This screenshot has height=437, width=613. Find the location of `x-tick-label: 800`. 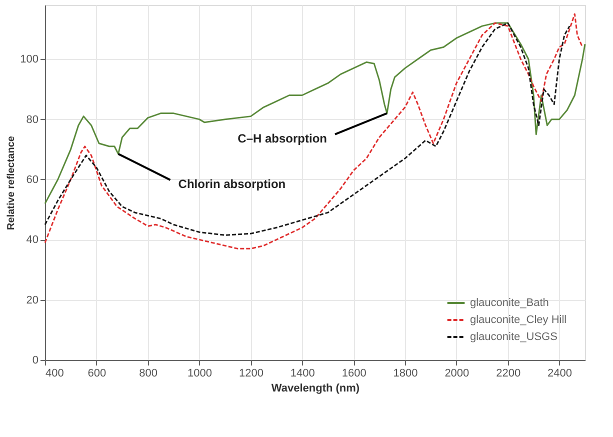

x-tick-label: 800 is located at coordinates (148, 374).